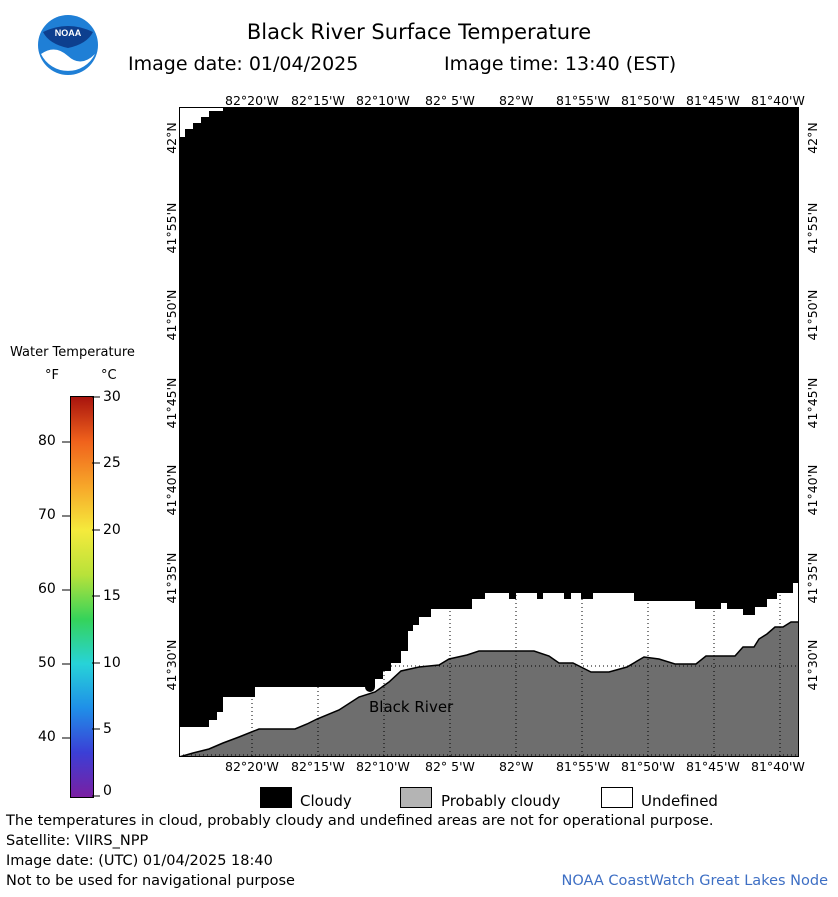 The height and width of the screenshot is (897, 838). Describe the element at coordinates (812, 315) in the screenshot. I see `lat-tick-right: 41°50'N` at that location.